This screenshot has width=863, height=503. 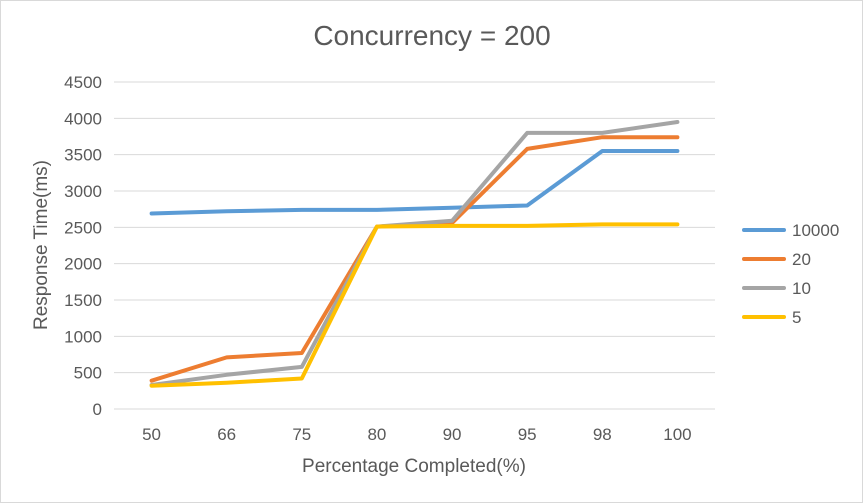 What do you see at coordinates (151, 434) in the screenshot?
I see `x-tick-label: 50` at bounding box center [151, 434].